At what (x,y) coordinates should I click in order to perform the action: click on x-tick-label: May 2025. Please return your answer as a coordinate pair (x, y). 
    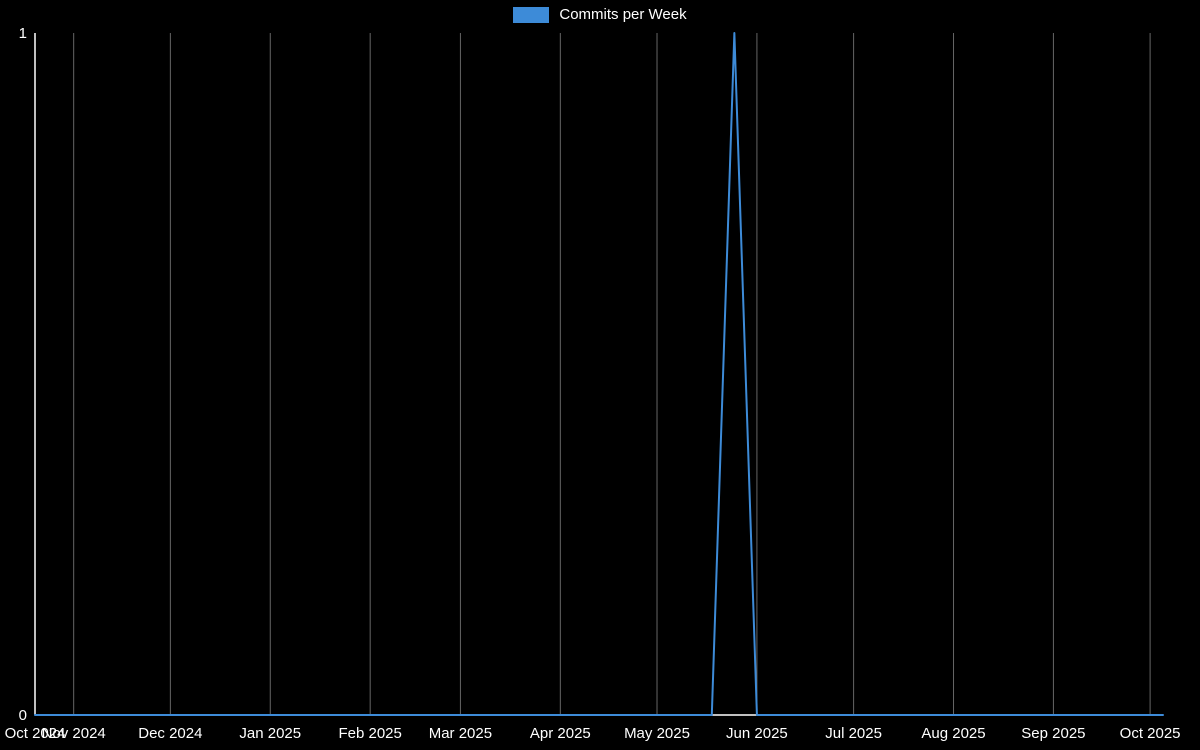
    Looking at the image, I should click on (657, 733).